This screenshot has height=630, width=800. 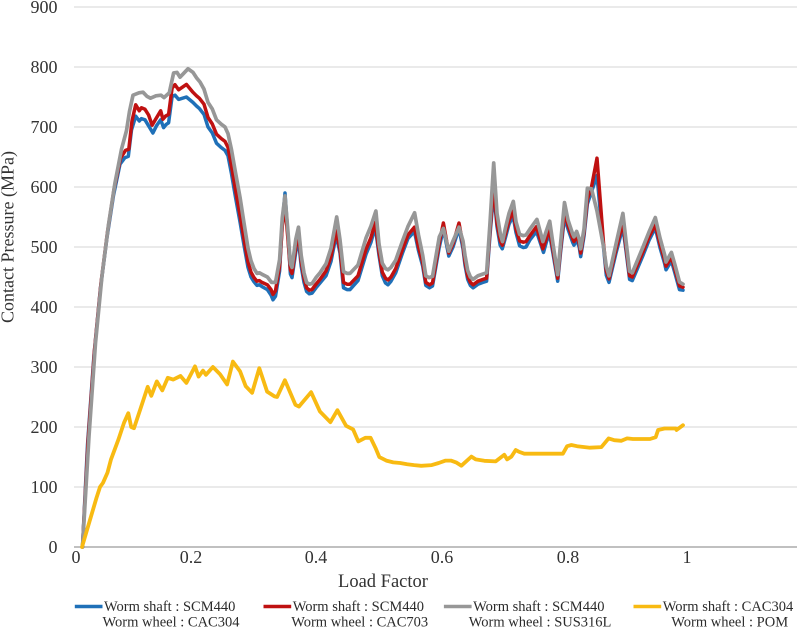 What do you see at coordinates (191, 557) in the screenshot?
I see `svg-text: 0.2` at bounding box center [191, 557].